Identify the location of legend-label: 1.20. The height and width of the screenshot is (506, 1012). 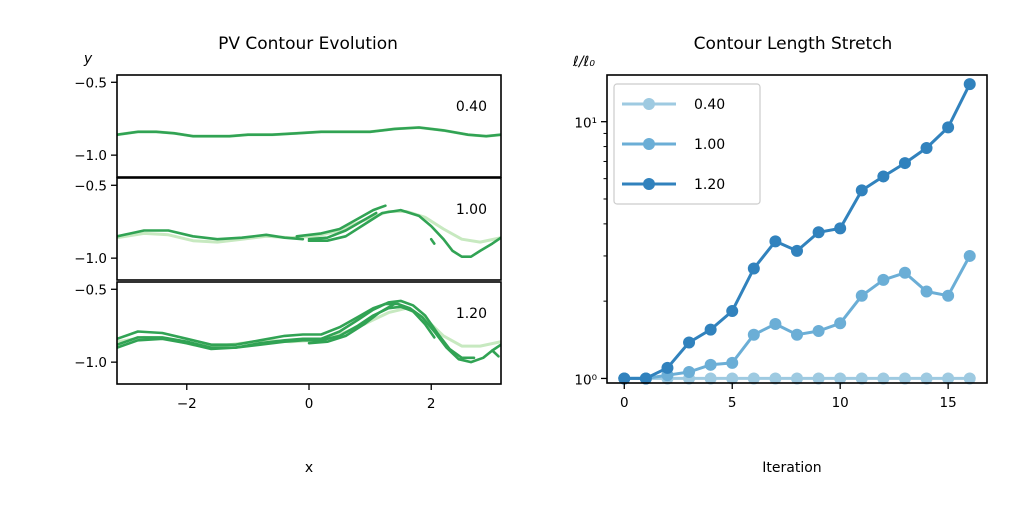
(709, 185).